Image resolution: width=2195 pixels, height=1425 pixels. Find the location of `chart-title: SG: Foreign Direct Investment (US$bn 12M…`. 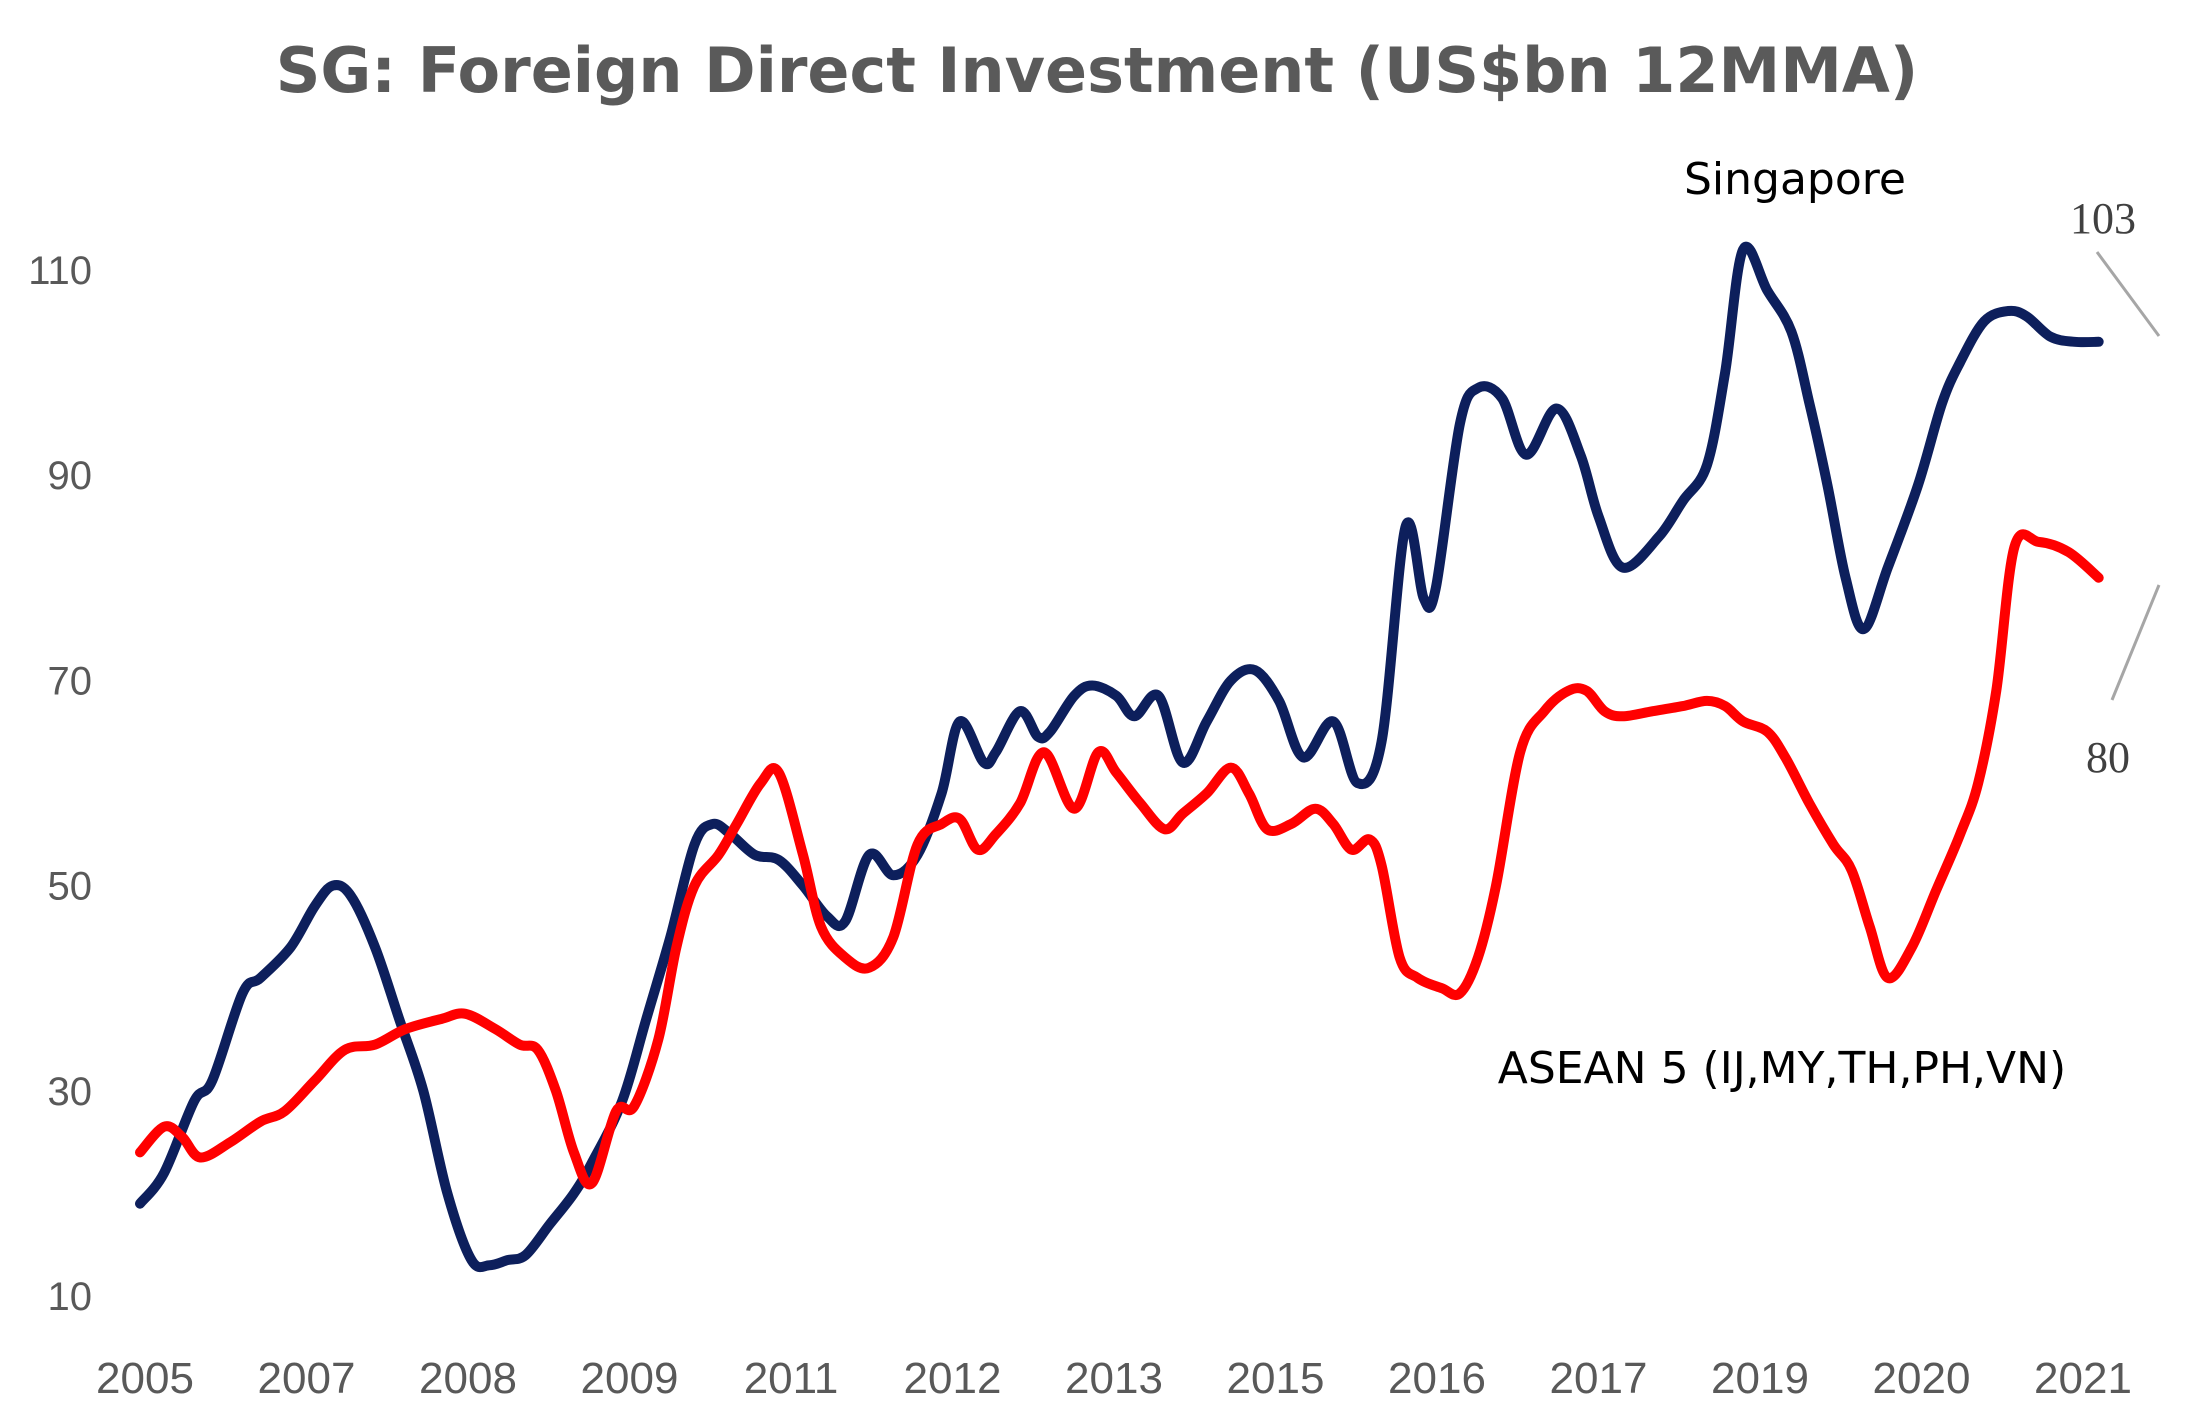

chart-title: SG: Foreign Direct Investment (US$bn 12M… is located at coordinates (1097, 70).